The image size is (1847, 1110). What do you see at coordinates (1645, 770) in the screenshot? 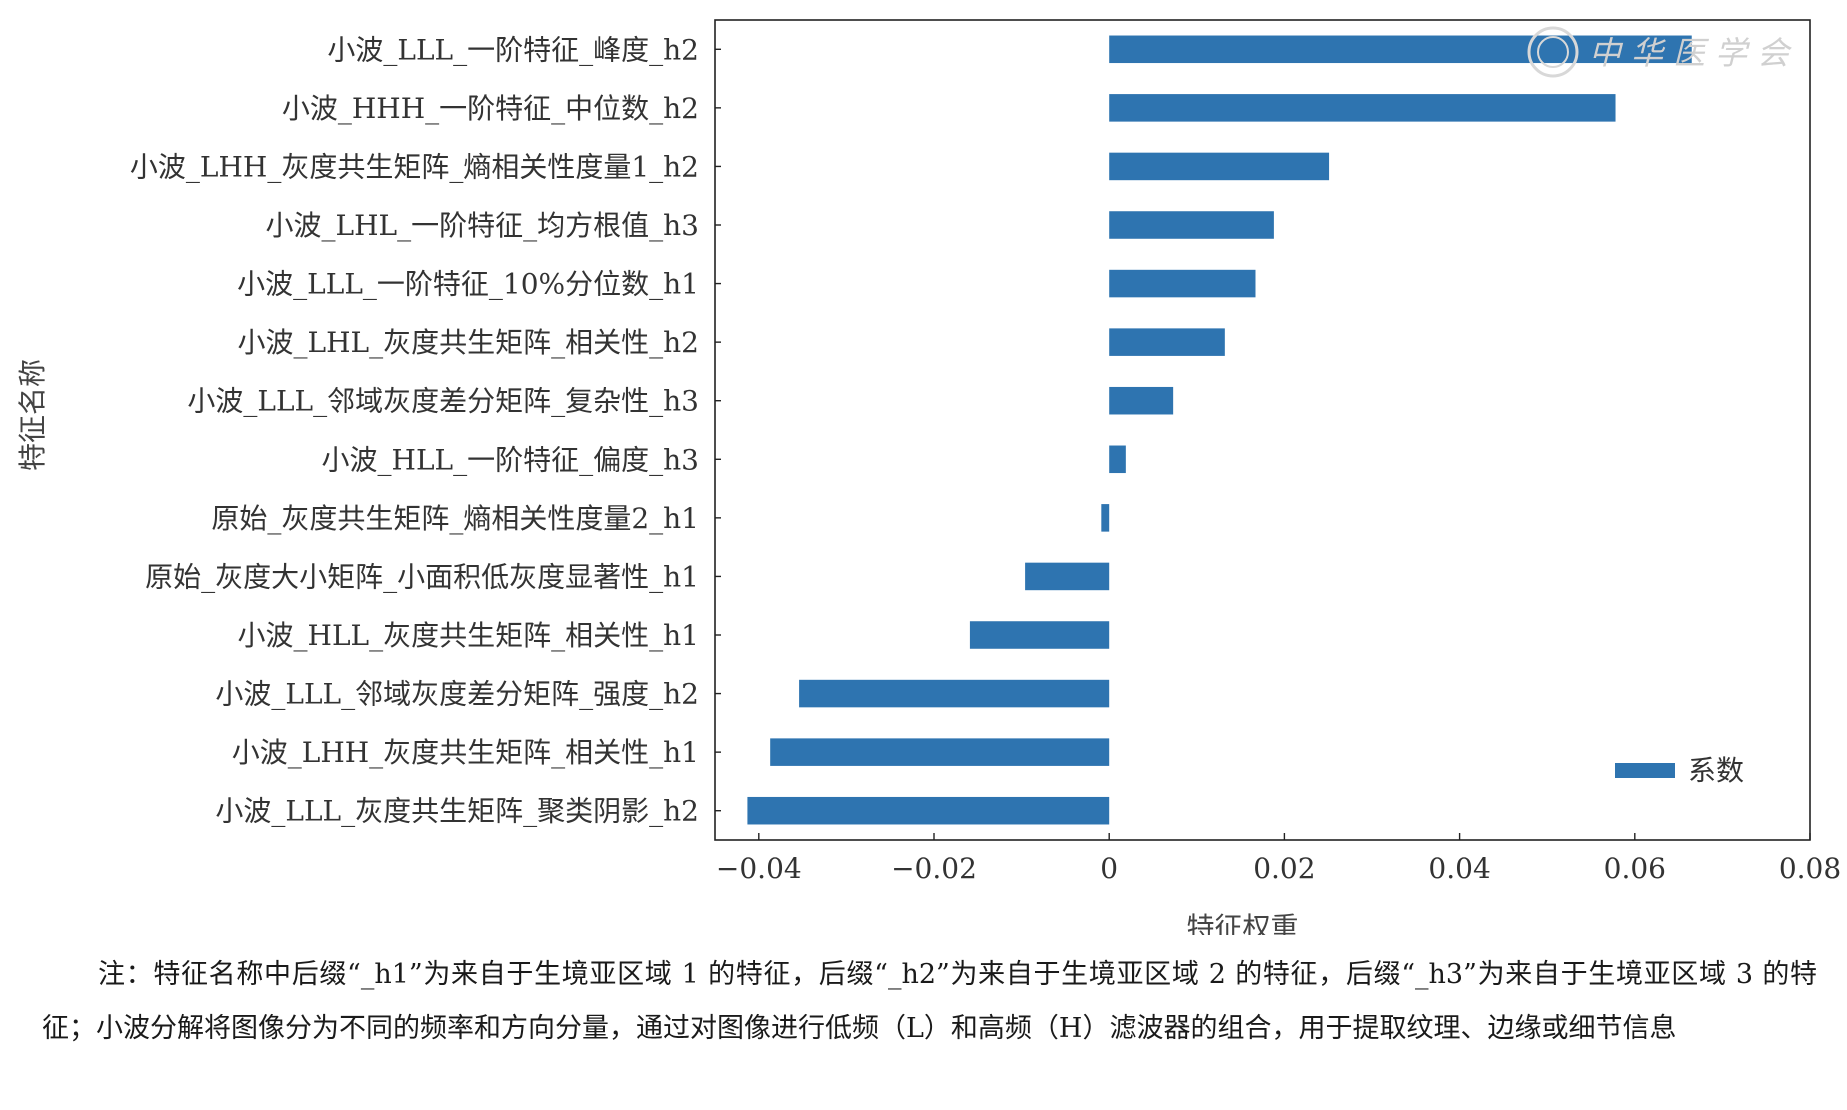
I see `legend-swatch` at bounding box center [1645, 770].